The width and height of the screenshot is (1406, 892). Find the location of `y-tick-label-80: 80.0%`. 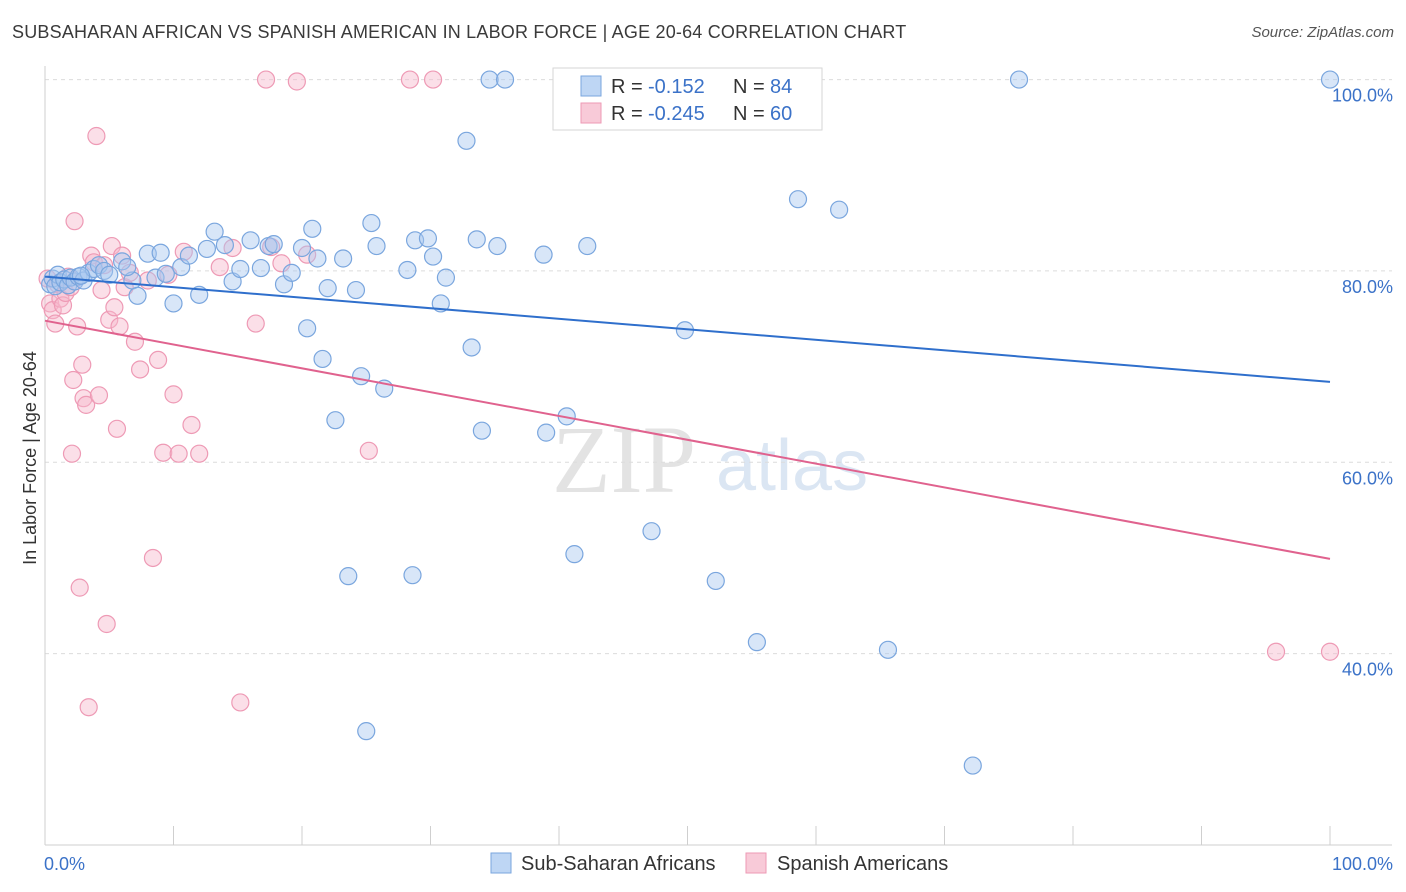

y-tick-label-80: 80.0% is located at coordinates (1367, 287).